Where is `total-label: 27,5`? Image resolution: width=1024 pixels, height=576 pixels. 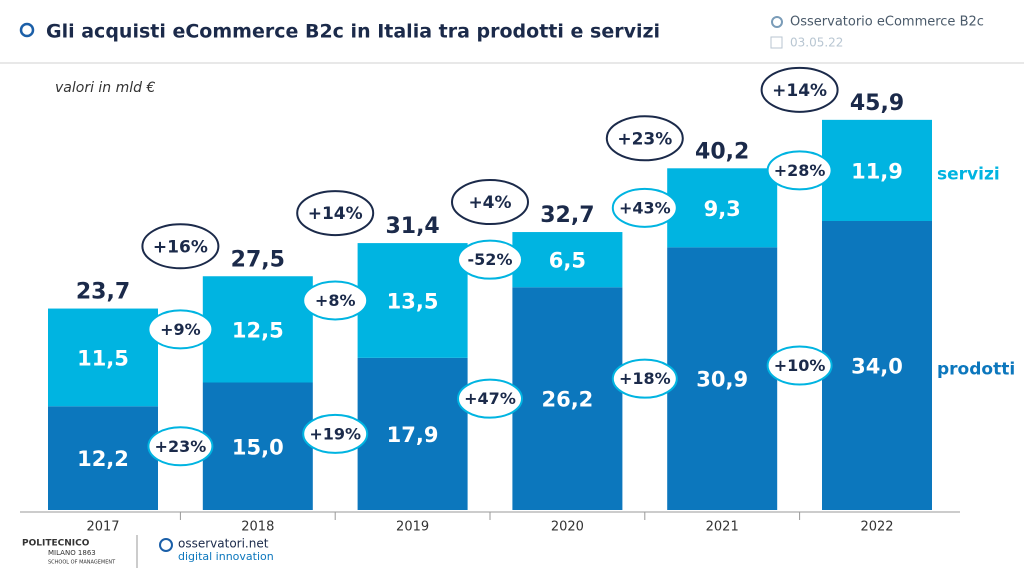 total-label: 27,5 is located at coordinates (258, 259).